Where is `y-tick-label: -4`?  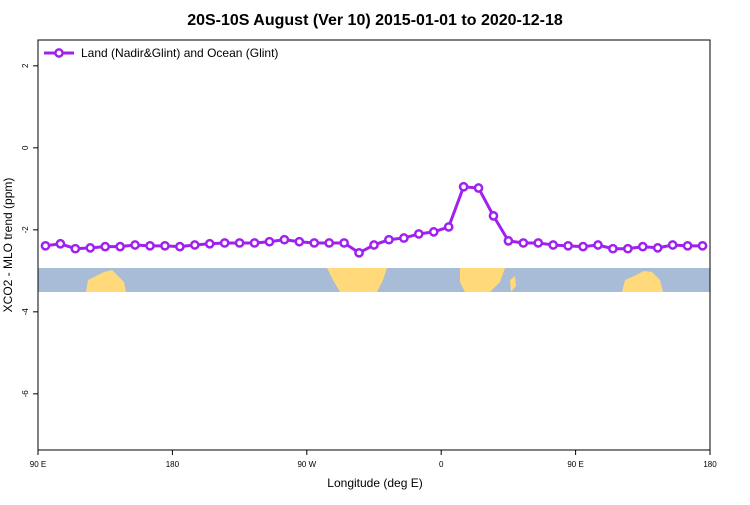
y-tick-label: -4 is located at coordinates (25, 312).